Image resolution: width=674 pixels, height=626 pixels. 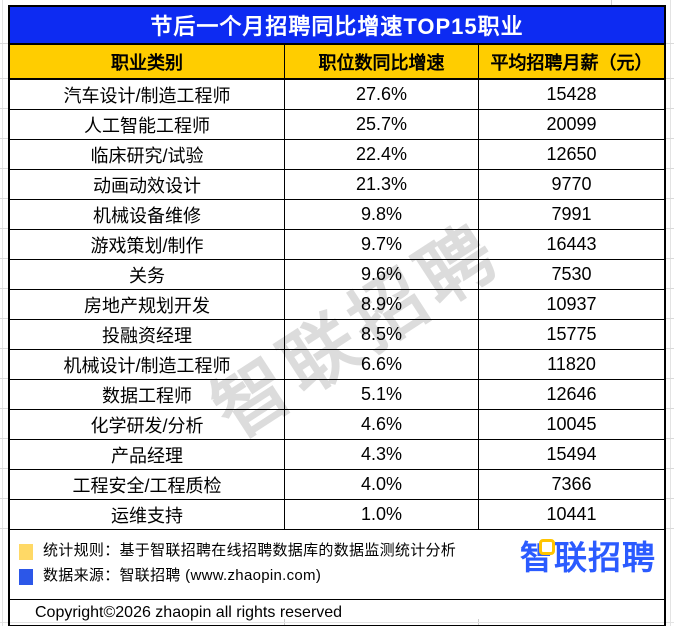 I want to click on zhaopin-logo: 智联招聘, so click(x=588, y=556).